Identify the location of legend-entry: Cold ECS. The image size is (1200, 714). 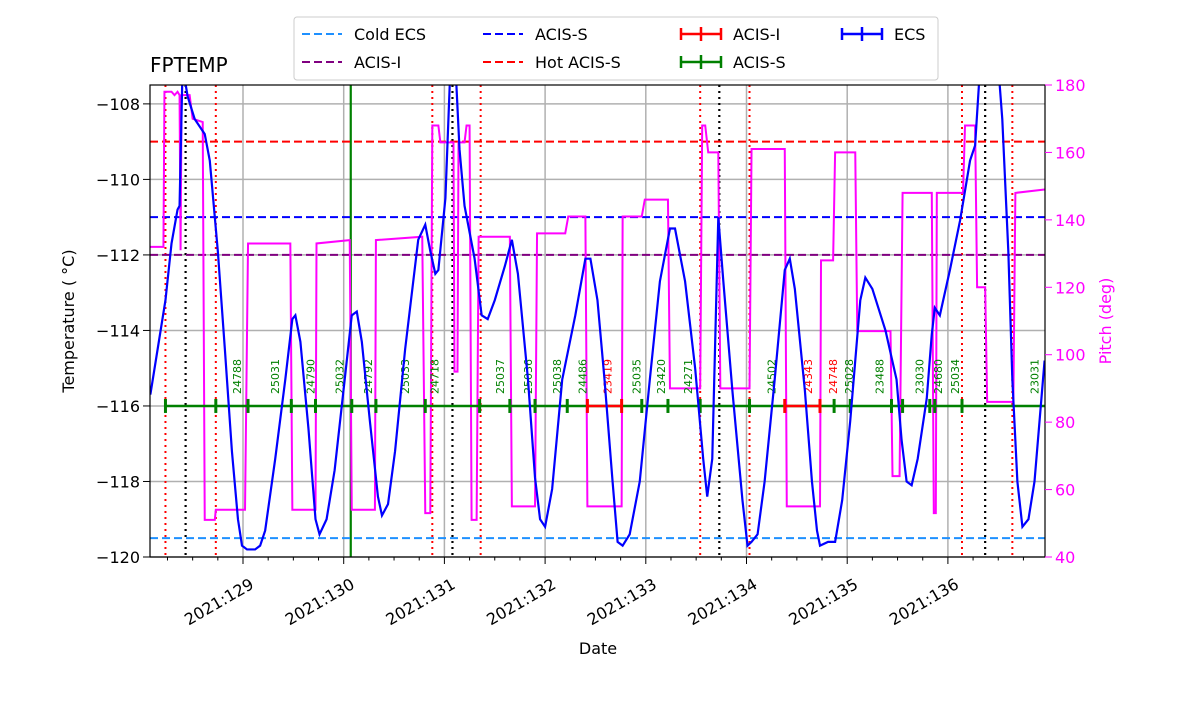
(364, 34).